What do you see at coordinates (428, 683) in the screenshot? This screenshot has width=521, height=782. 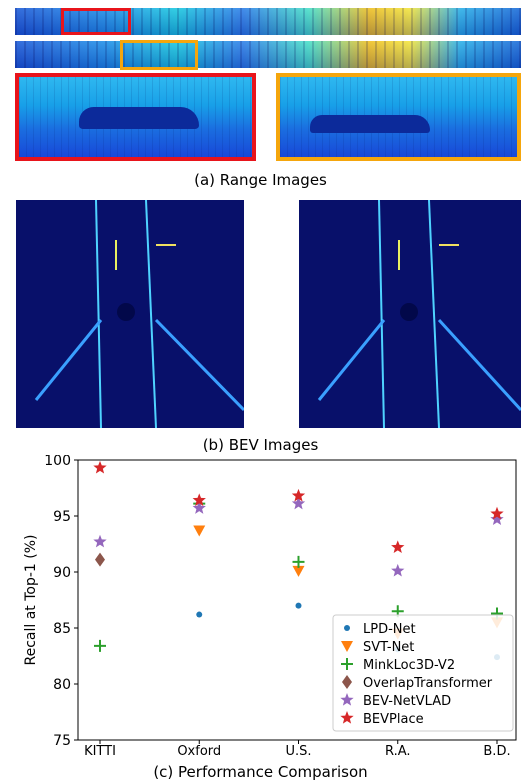 I see `legend-label: OverlapTransformer` at bounding box center [428, 683].